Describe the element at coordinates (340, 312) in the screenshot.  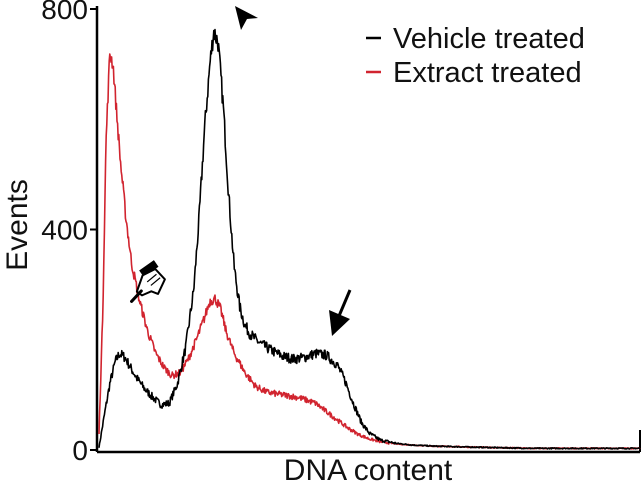
I see `g2m-arrow` at that location.